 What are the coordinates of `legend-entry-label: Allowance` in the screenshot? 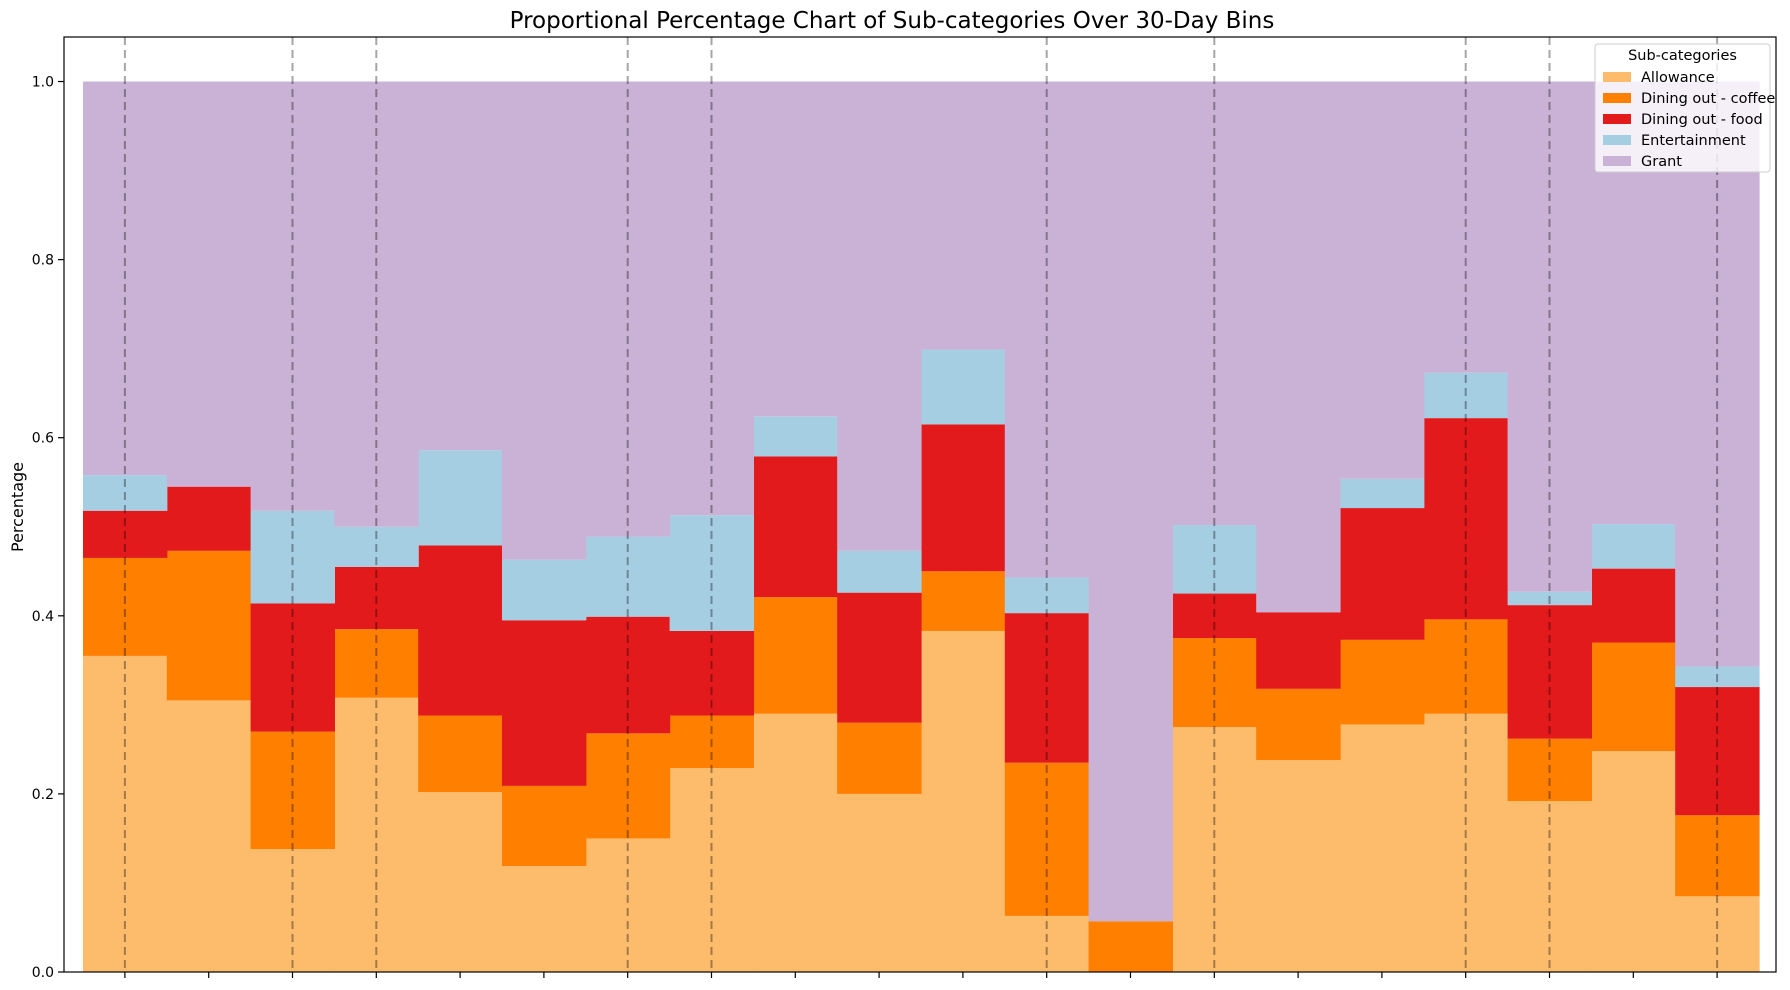 It's located at (1678, 78).